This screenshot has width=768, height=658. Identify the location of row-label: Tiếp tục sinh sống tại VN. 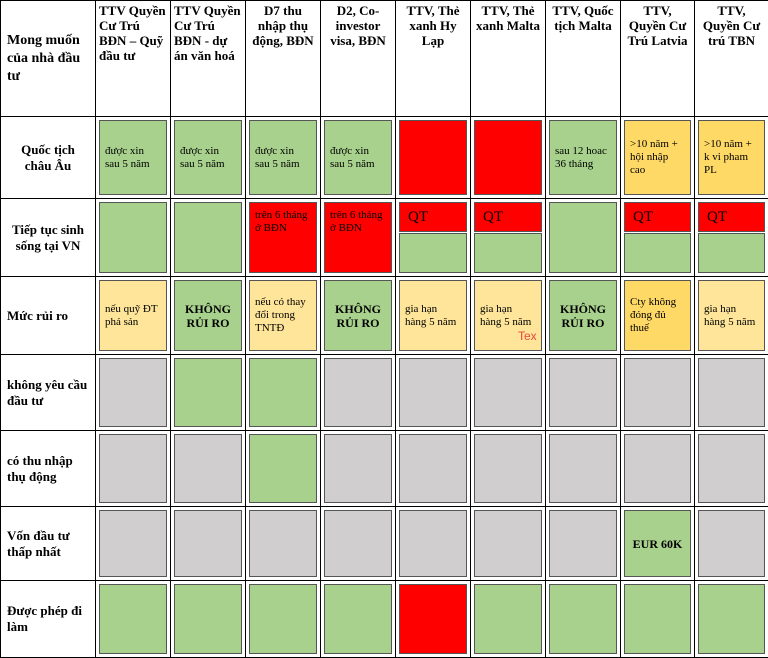
(48, 237).